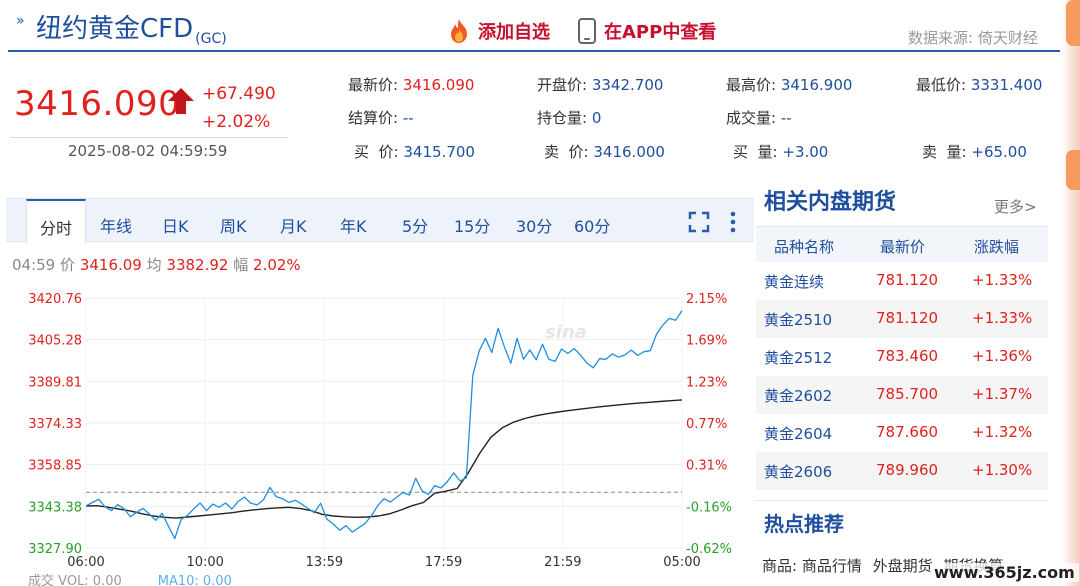 The width and height of the screenshot is (1080, 586). I want to click on last-price: 3416.090, so click(97, 104).